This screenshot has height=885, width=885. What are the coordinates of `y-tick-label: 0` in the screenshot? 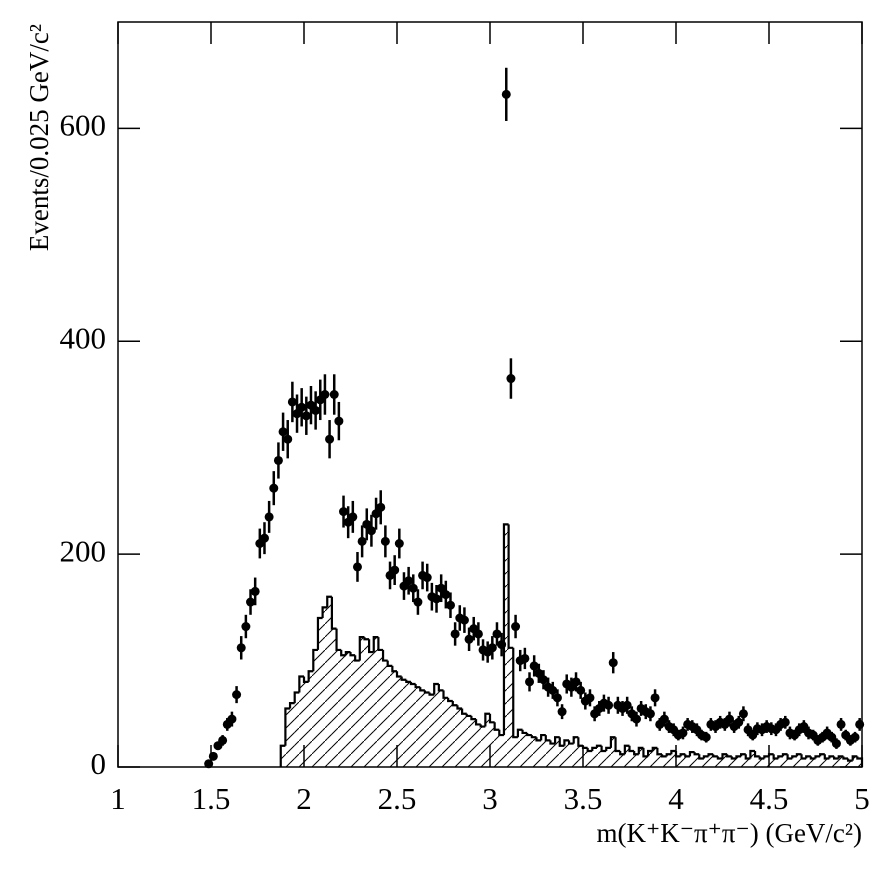 It's located at (99, 763).